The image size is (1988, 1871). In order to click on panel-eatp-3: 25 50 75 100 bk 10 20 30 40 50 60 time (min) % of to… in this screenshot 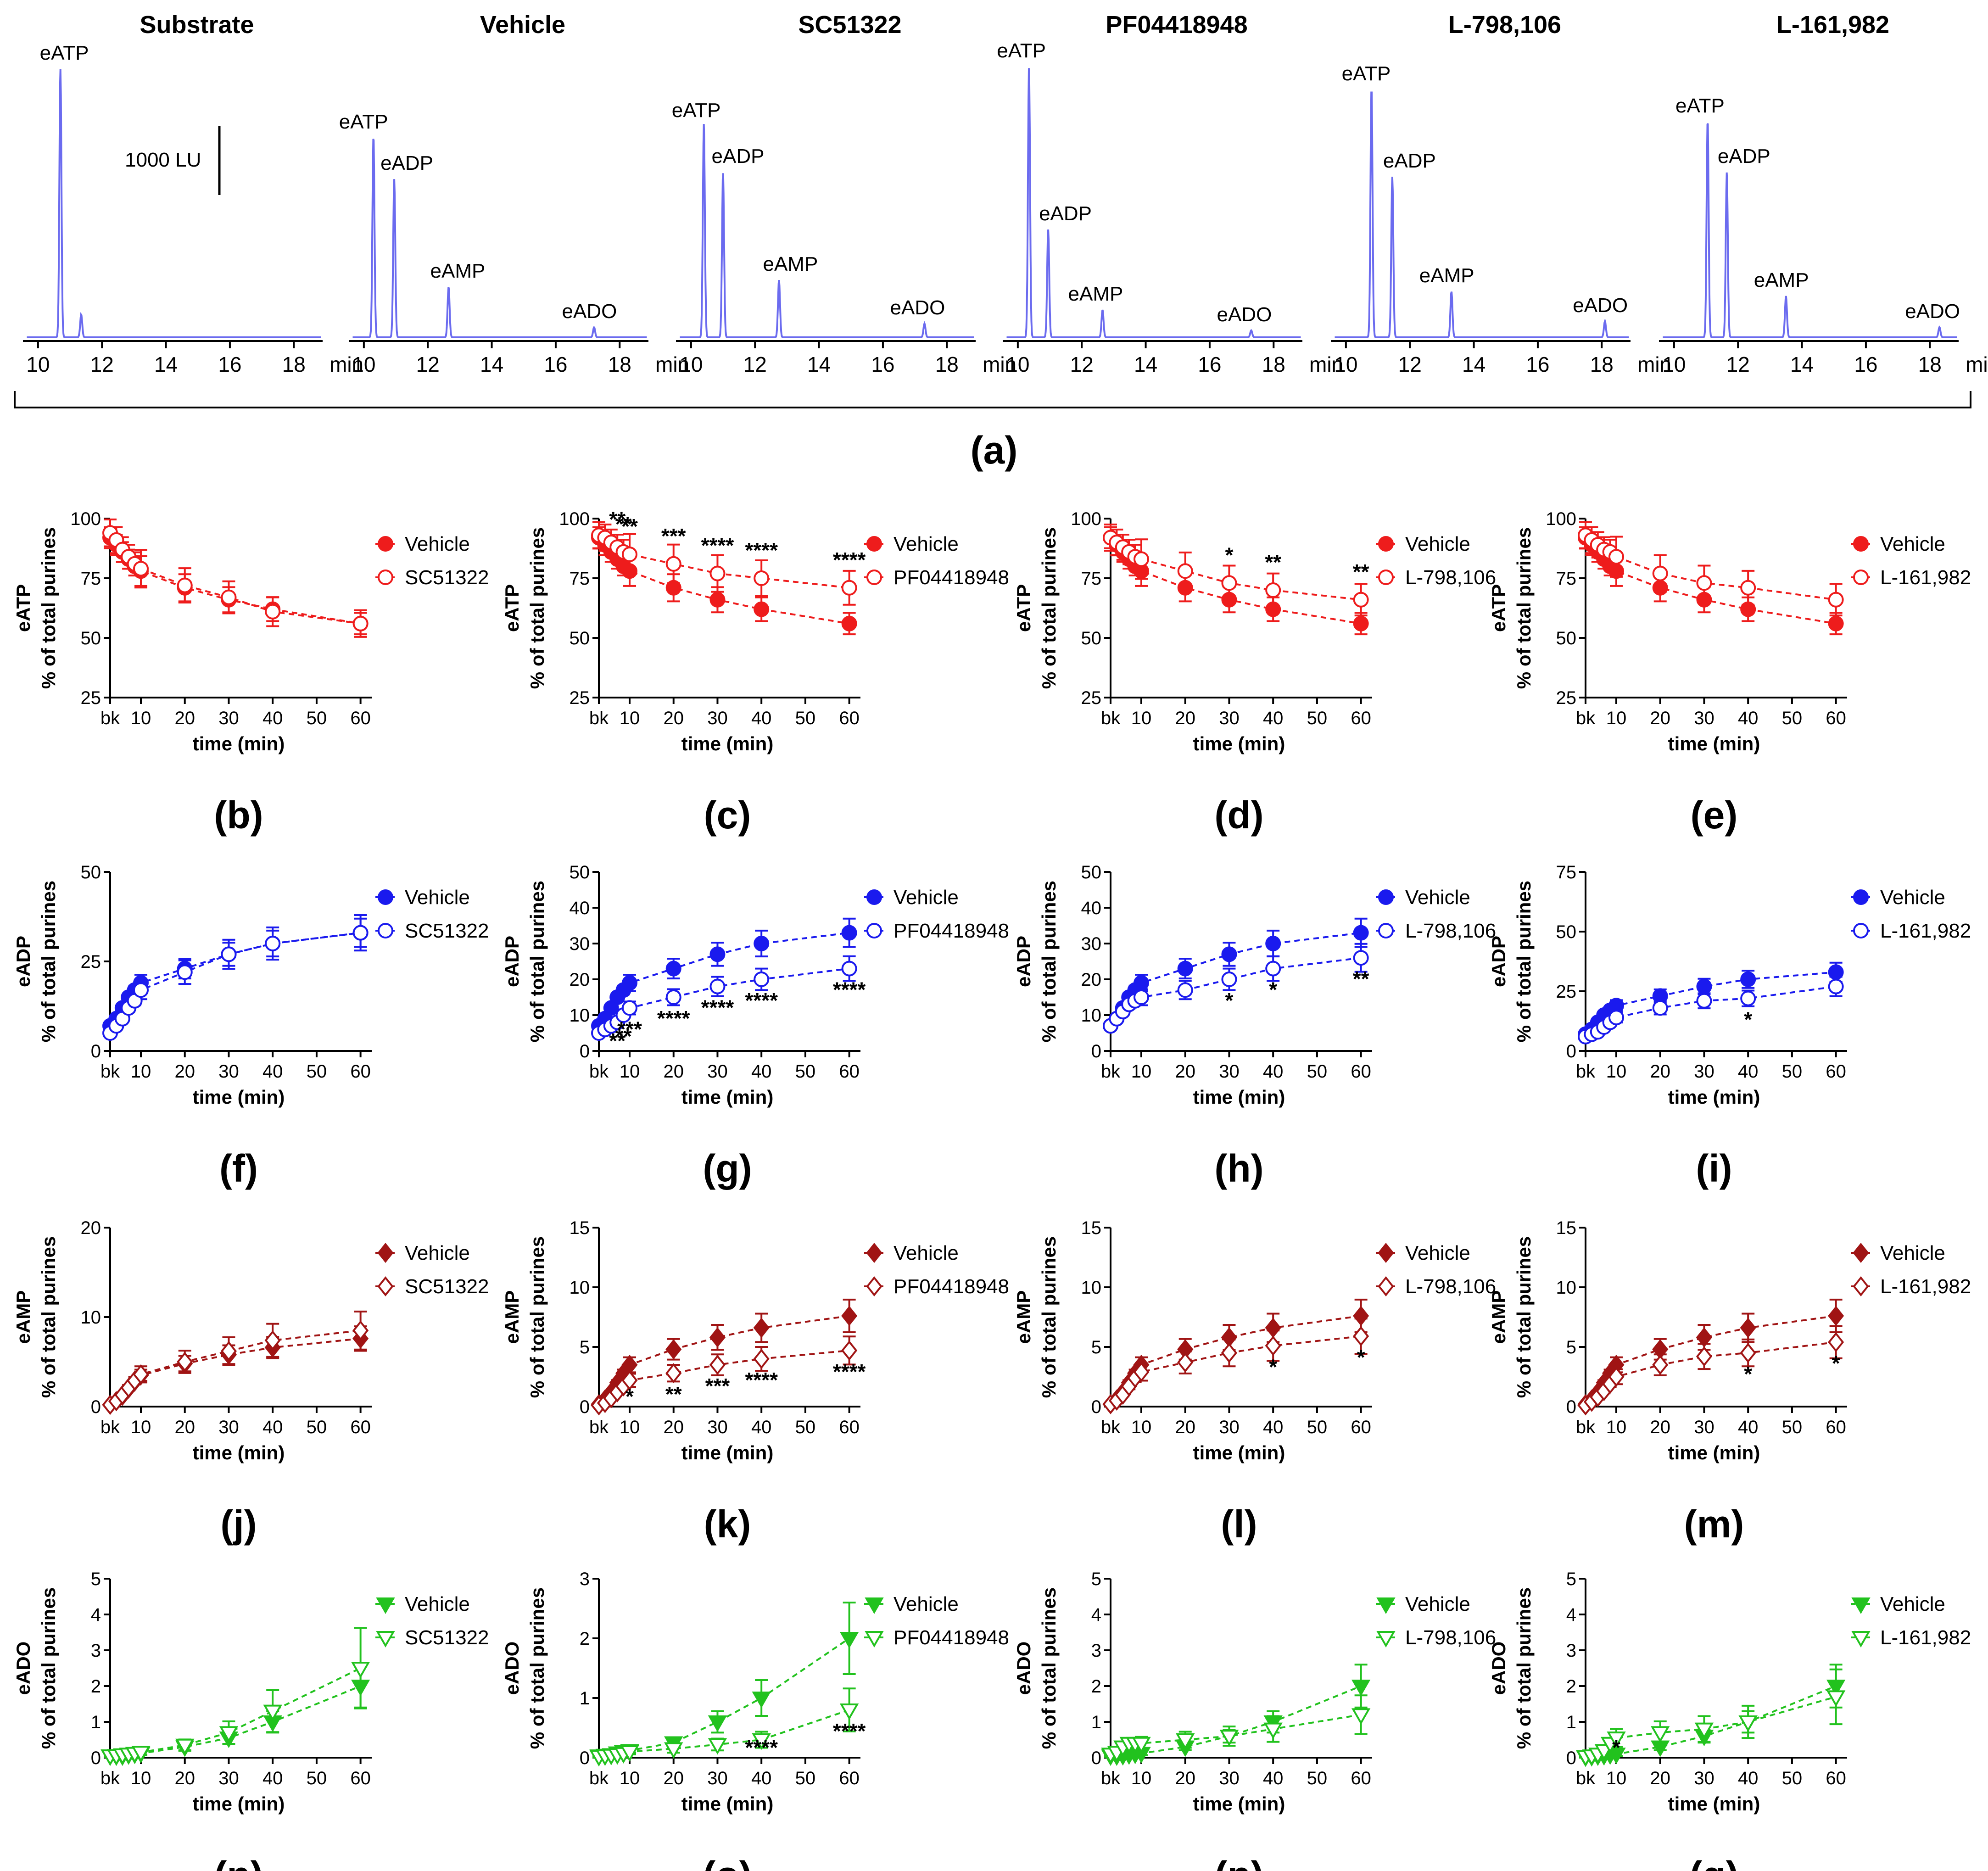, I will do `click(1254, 673)`.